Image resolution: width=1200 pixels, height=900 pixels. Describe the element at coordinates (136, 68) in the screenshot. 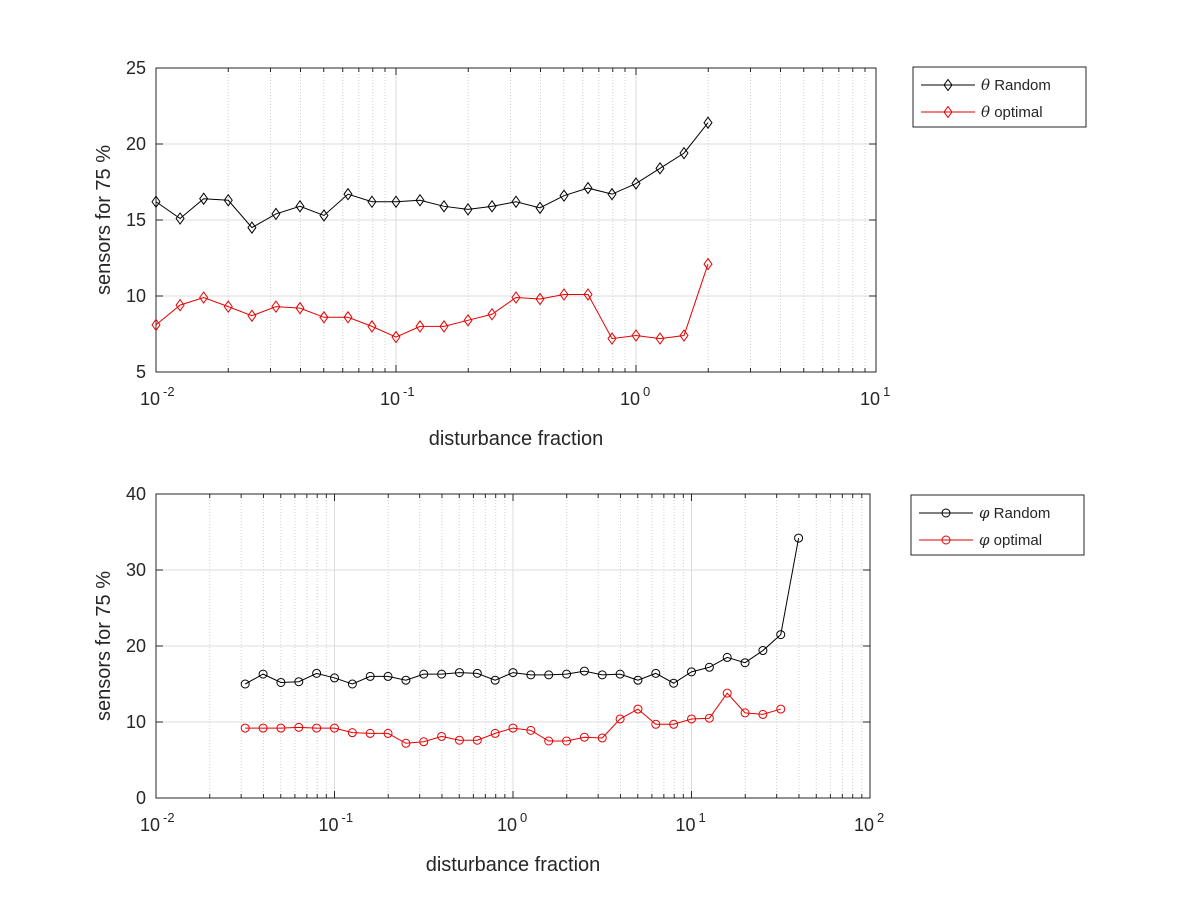

I see `y-tick-label: 25` at that location.